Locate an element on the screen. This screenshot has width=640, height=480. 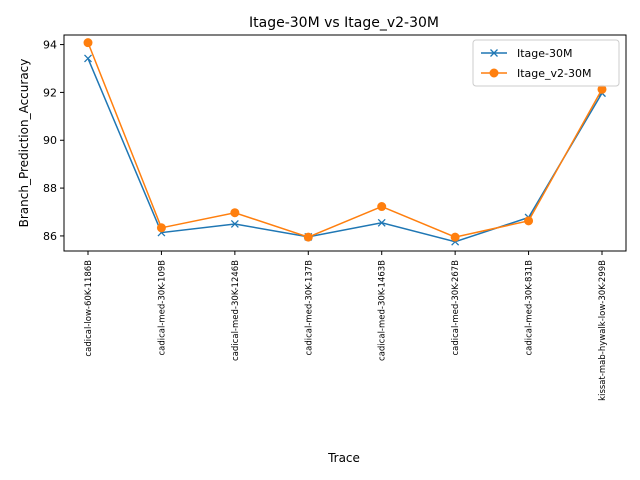
x-axis-label: Trace is located at coordinates (343, 458).